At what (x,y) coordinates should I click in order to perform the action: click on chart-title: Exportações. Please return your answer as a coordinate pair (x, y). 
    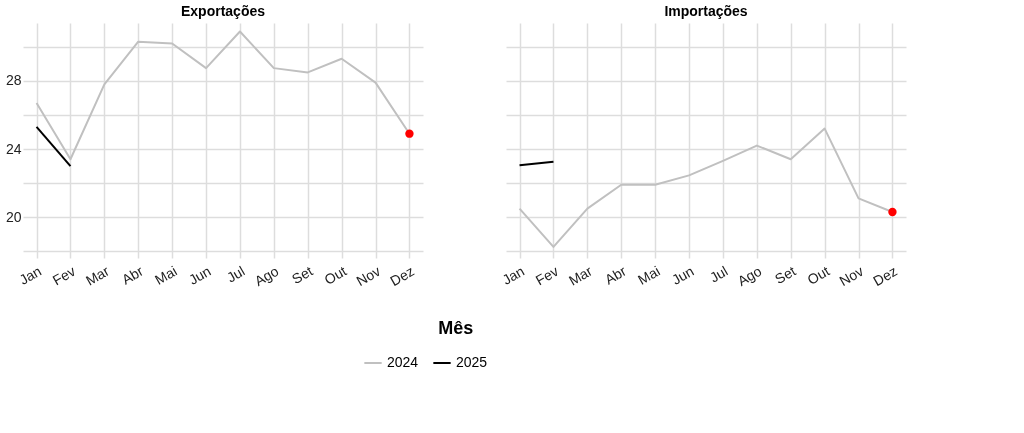
    Looking at the image, I should click on (223, 11).